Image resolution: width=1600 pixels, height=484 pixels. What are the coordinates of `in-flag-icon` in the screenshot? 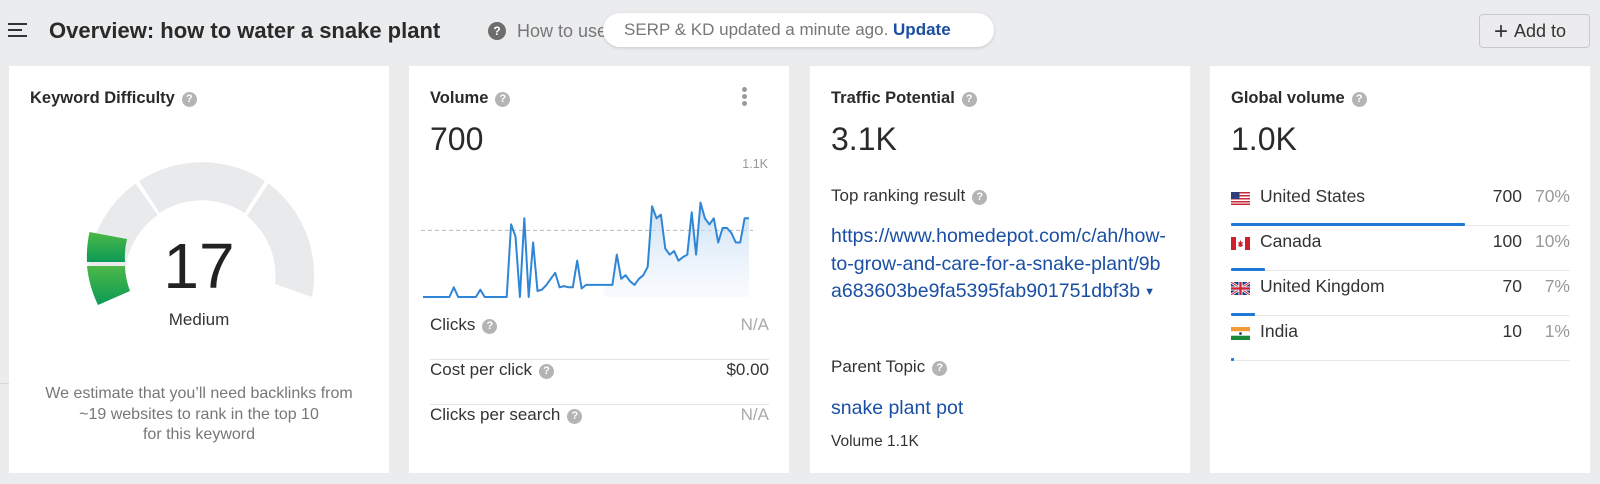 It's located at (1240, 333).